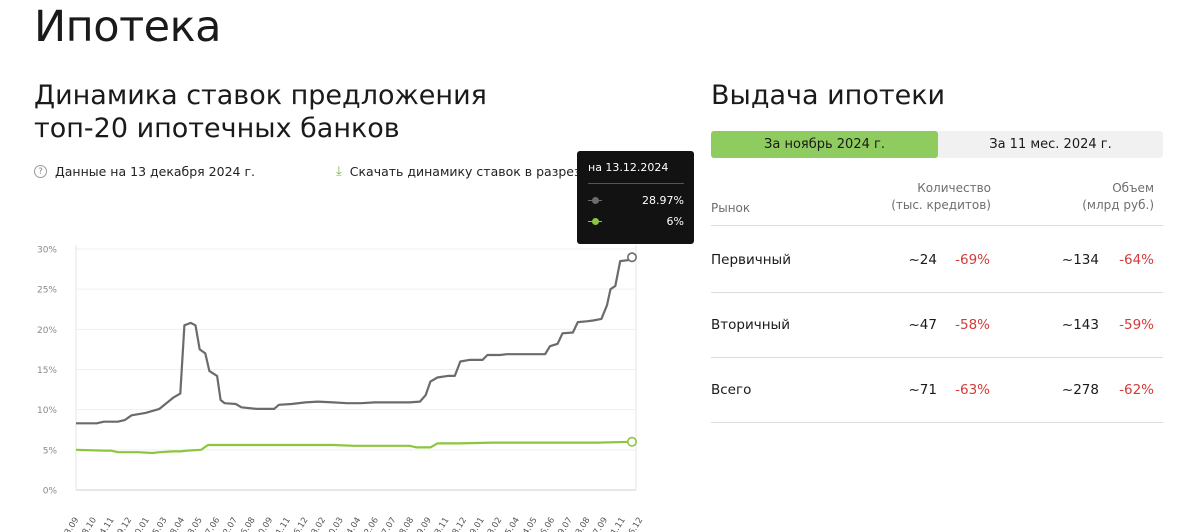  I want to click on table-row: Вторичный ~47 -58% ~143 -59%, so click(937, 325).